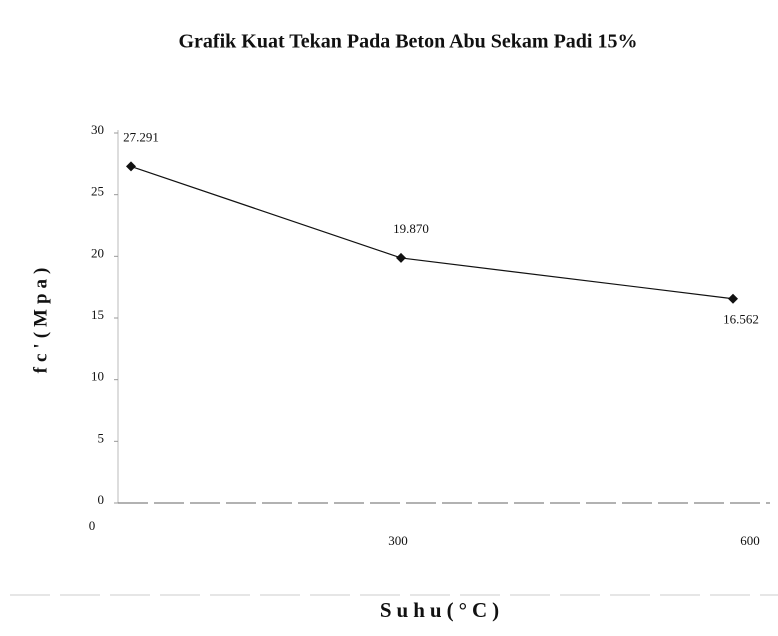 This screenshot has height=636, width=778. I want to click on y-axis-label: fc'(Mpa), so click(40, 318).